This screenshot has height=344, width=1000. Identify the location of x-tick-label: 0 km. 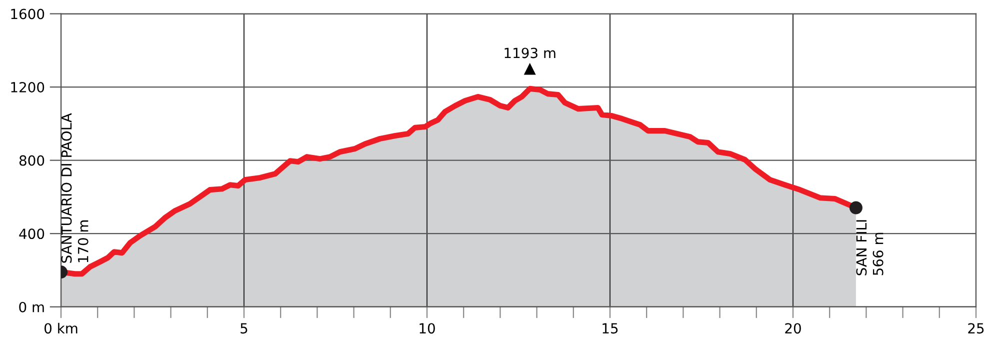
(61, 328).